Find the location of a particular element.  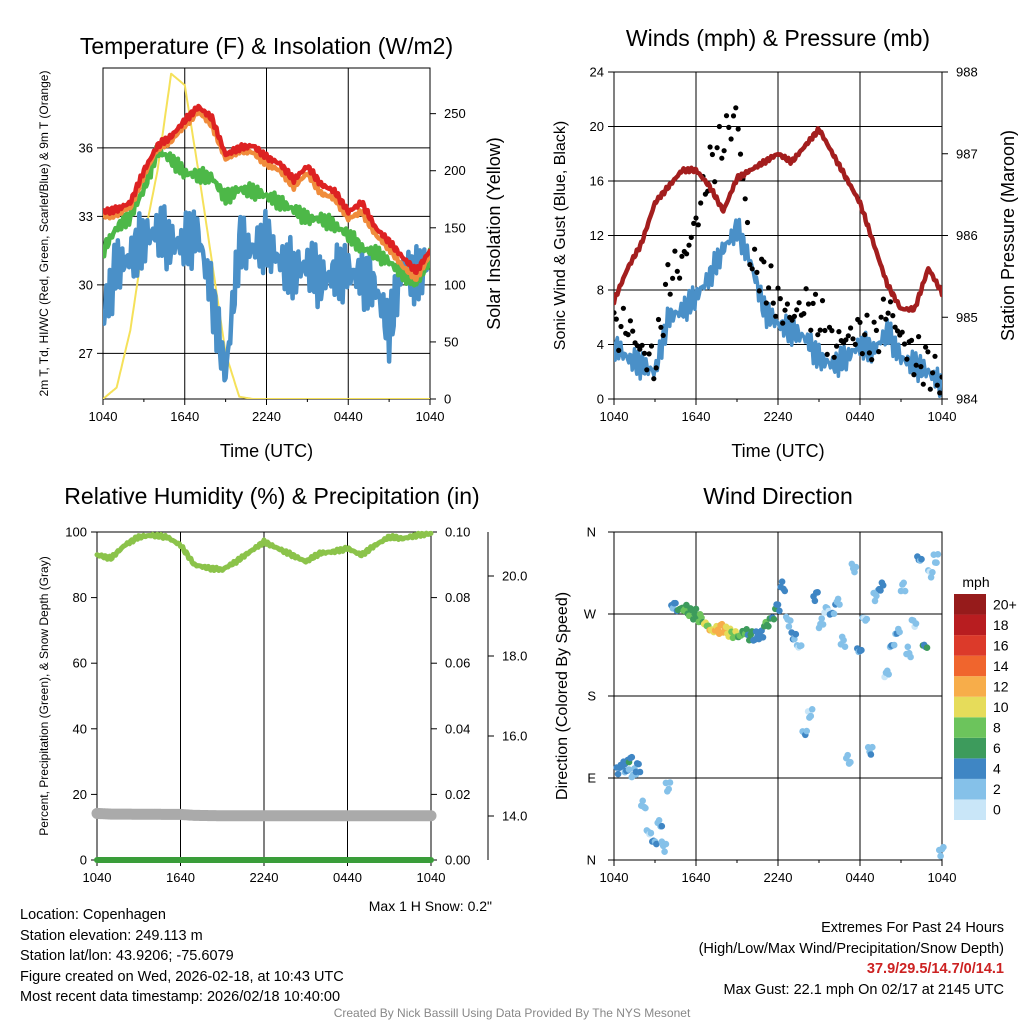

temp-x-tick-label: 1040 is located at coordinates (430, 416).